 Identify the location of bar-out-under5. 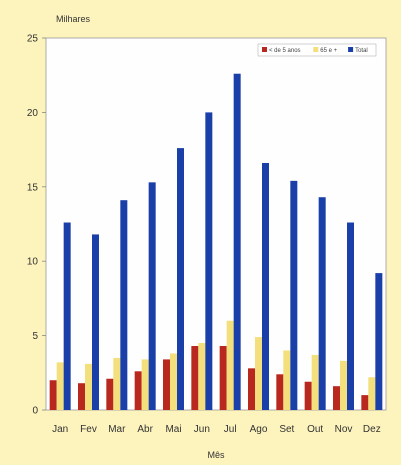
(308, 395).